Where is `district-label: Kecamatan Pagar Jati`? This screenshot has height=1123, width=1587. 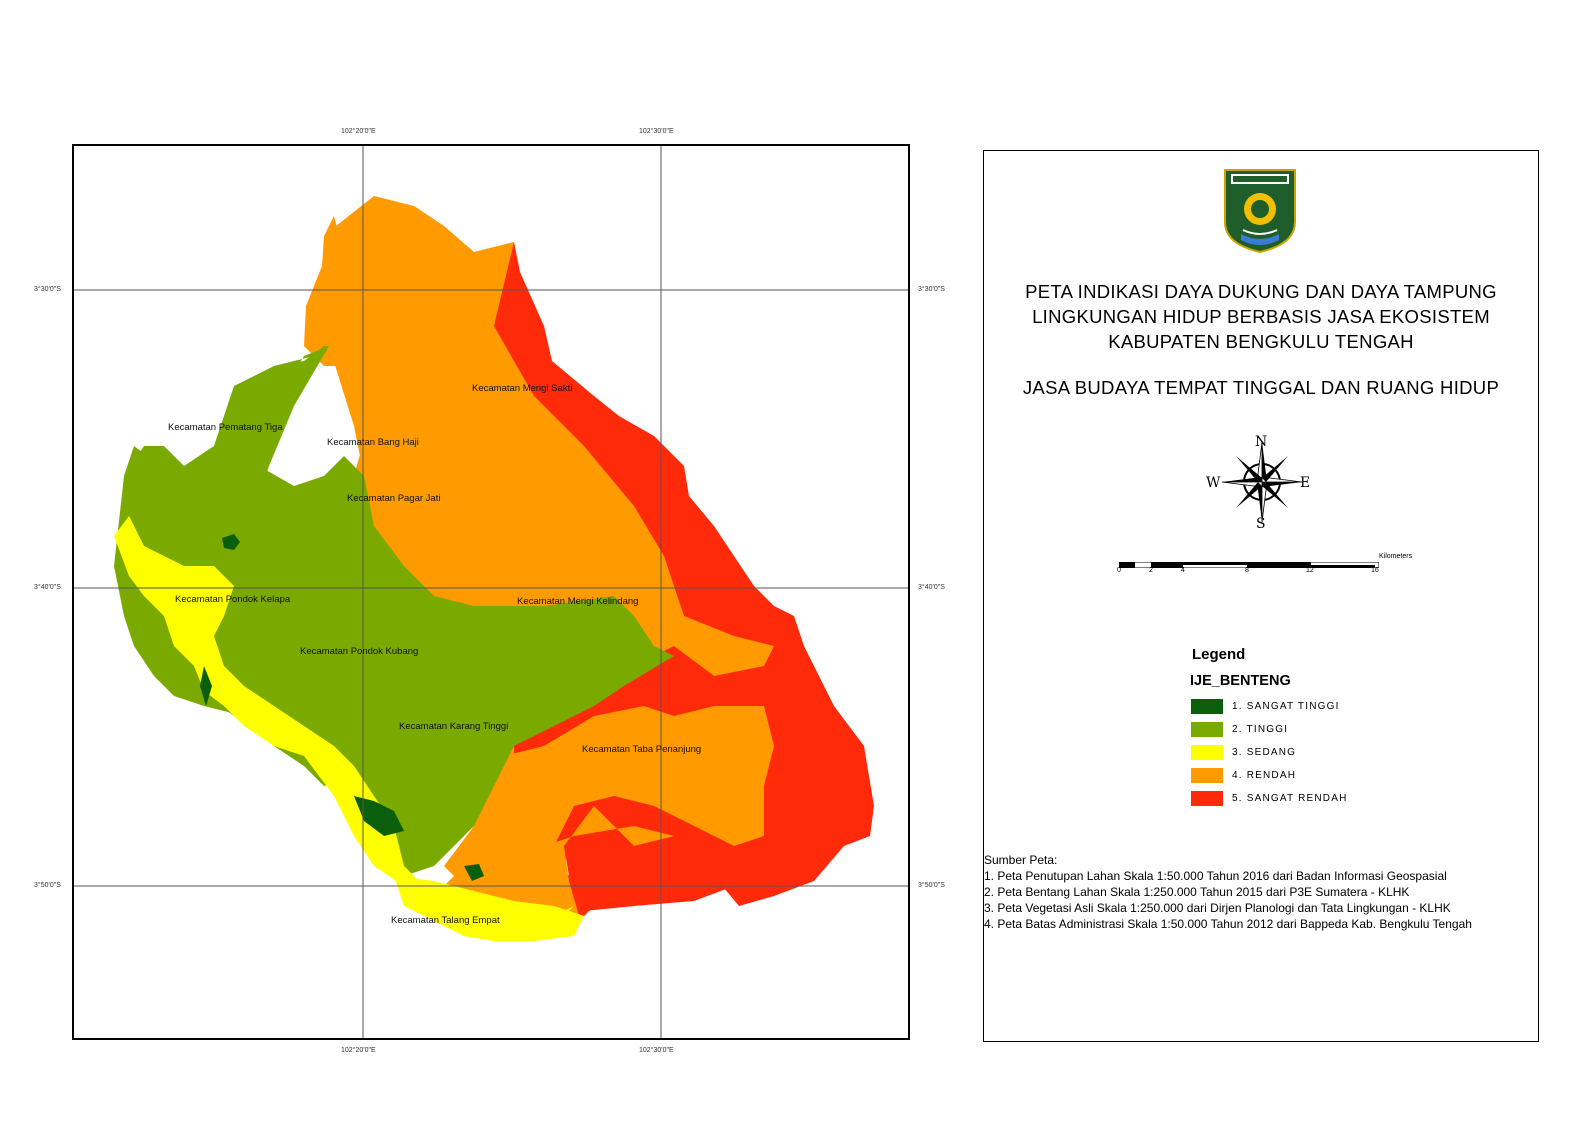
district-label: Kecamatan Pagar Jati is located at coordinates (394, 498).